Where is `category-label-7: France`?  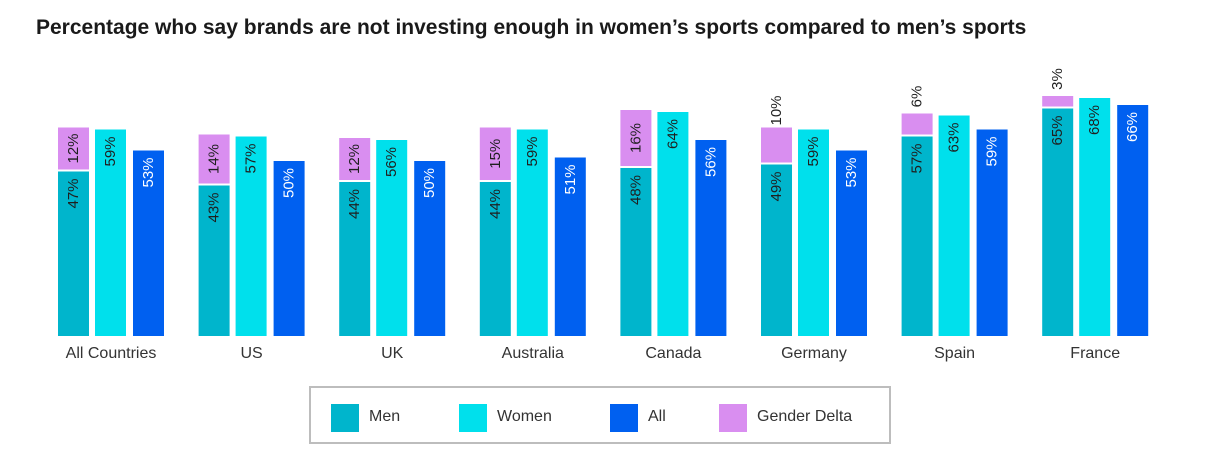
category-label-7: France is located at coordinates (1095, 353).